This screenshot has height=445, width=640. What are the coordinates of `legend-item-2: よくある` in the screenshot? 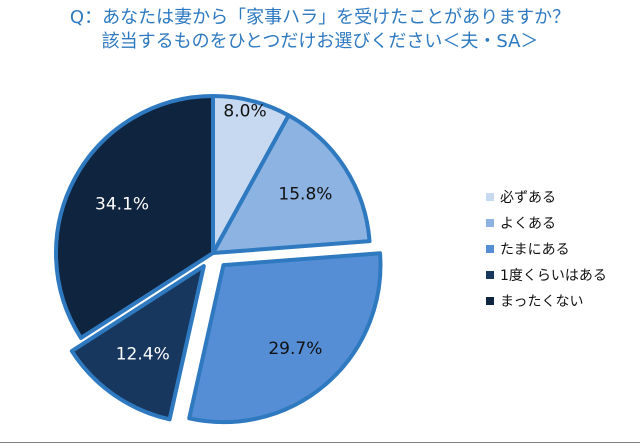 It's located at (546, 223).